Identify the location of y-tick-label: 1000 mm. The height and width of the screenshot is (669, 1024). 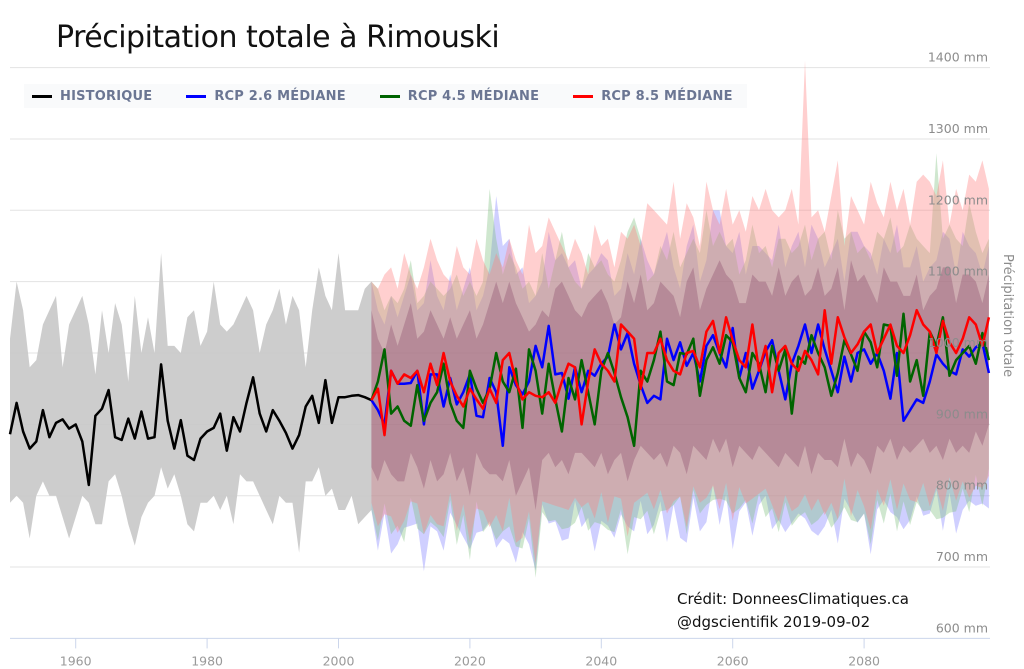
(958, 342).